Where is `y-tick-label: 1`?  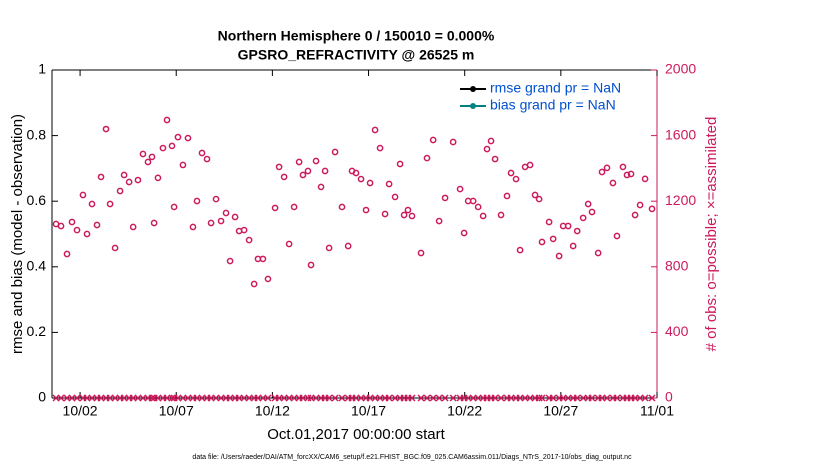 y-tick-label: 1 is located at coordinates (42, 69).